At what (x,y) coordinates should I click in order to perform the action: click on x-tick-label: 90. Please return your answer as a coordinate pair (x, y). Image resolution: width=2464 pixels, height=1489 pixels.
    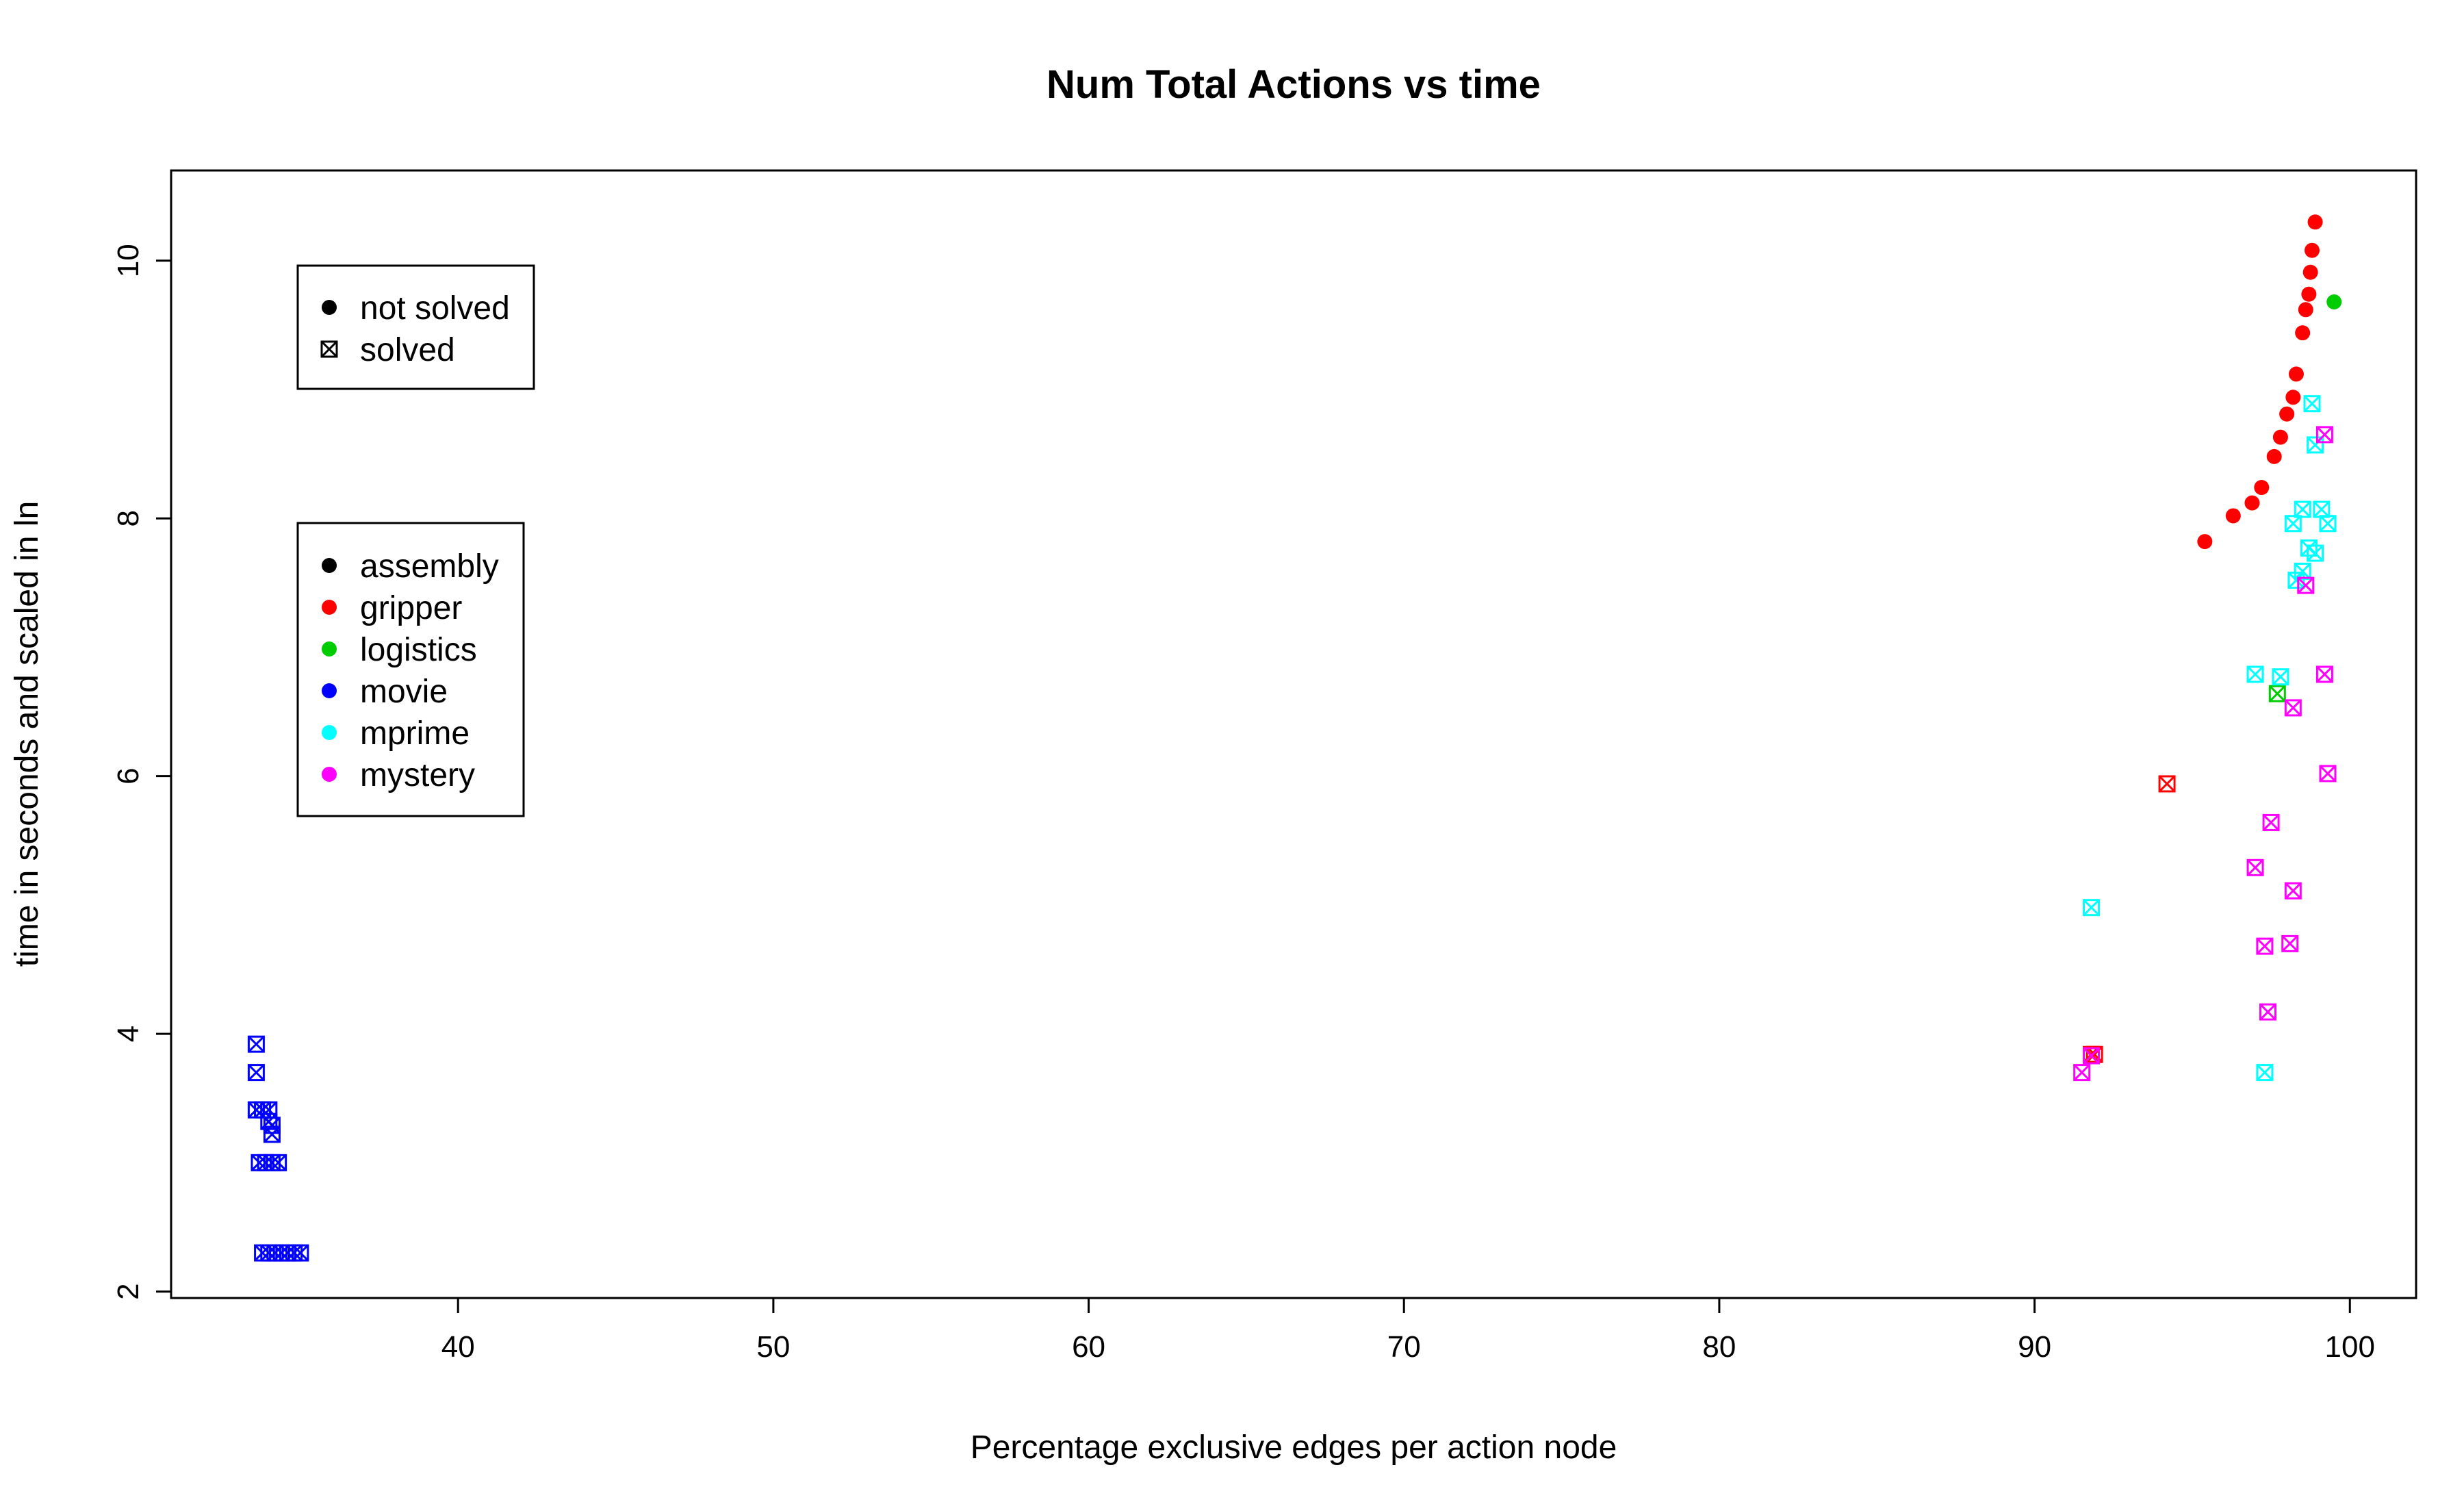
    Looking at the image, I should click on (2034, 1347).